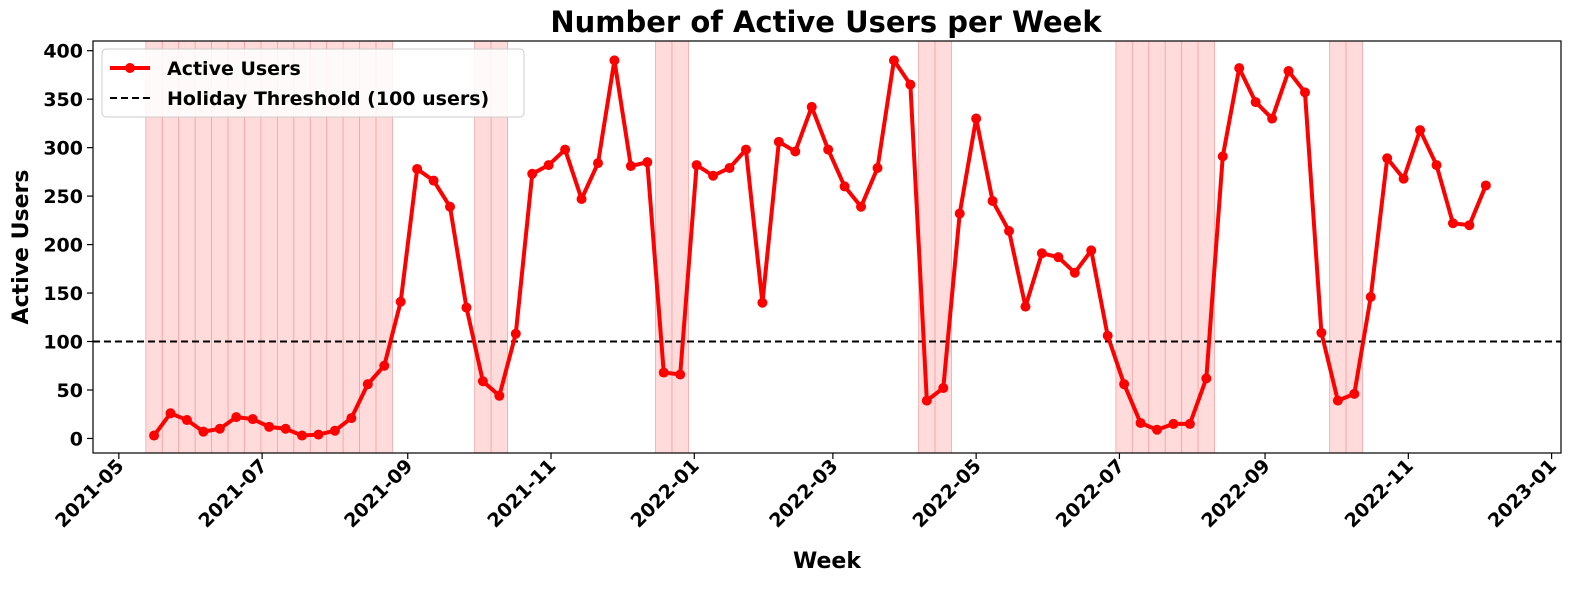 The image size is (1589, 590). Describe the element at coordinates (63, 343) in the screenshot. I see `y-tick-label-2: 100` at that location.